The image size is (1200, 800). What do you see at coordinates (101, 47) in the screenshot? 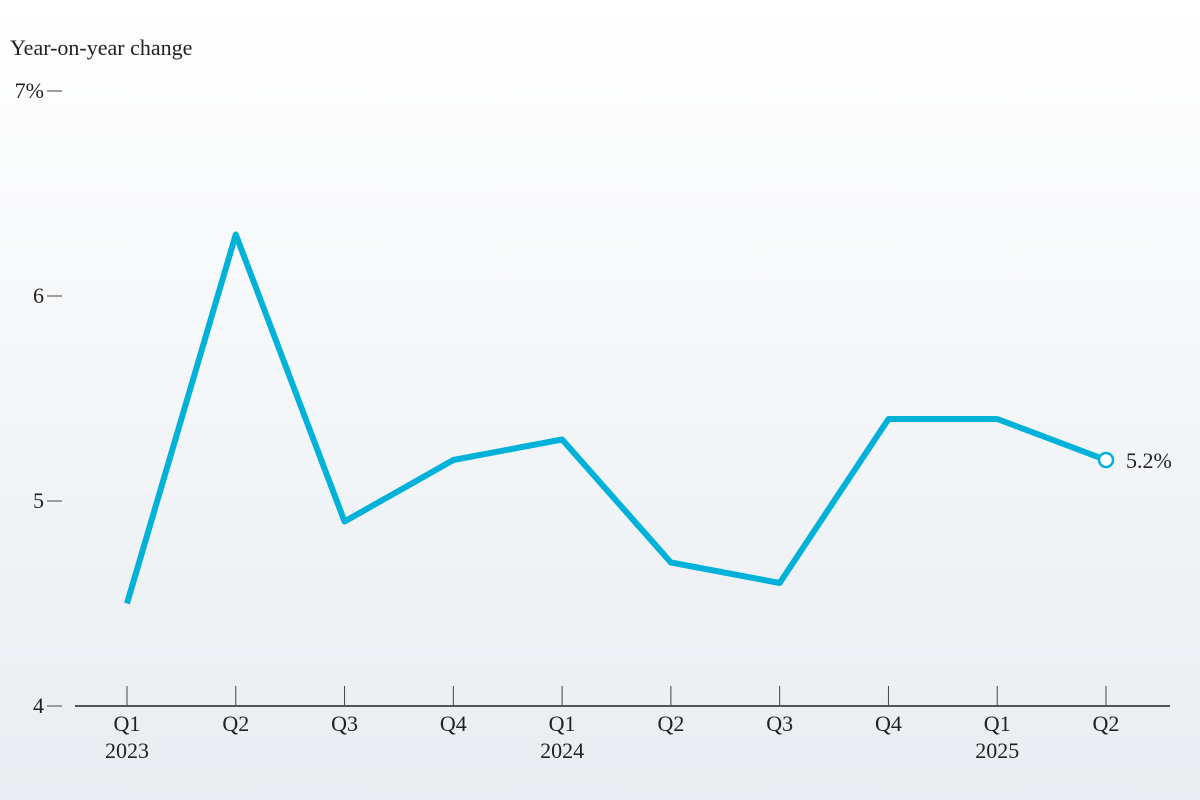
I see `y-axis-label: Year-on-year change` at bounding box center [101, 47].